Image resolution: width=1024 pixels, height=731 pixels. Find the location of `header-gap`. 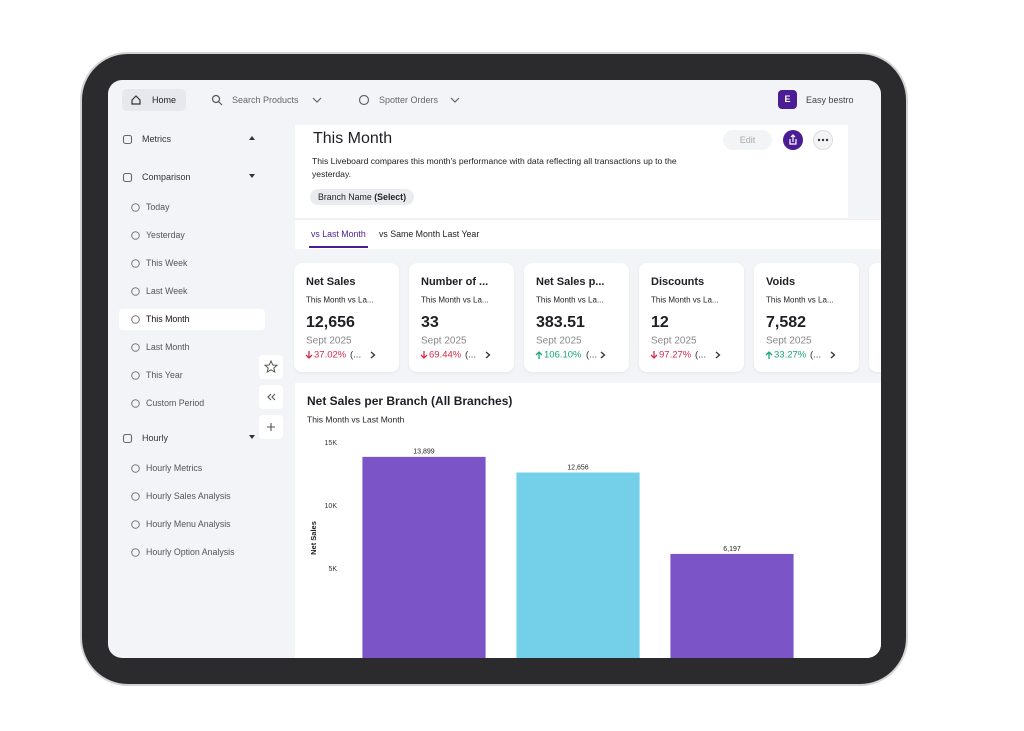

header-gap is located at coordinates (864, 171).